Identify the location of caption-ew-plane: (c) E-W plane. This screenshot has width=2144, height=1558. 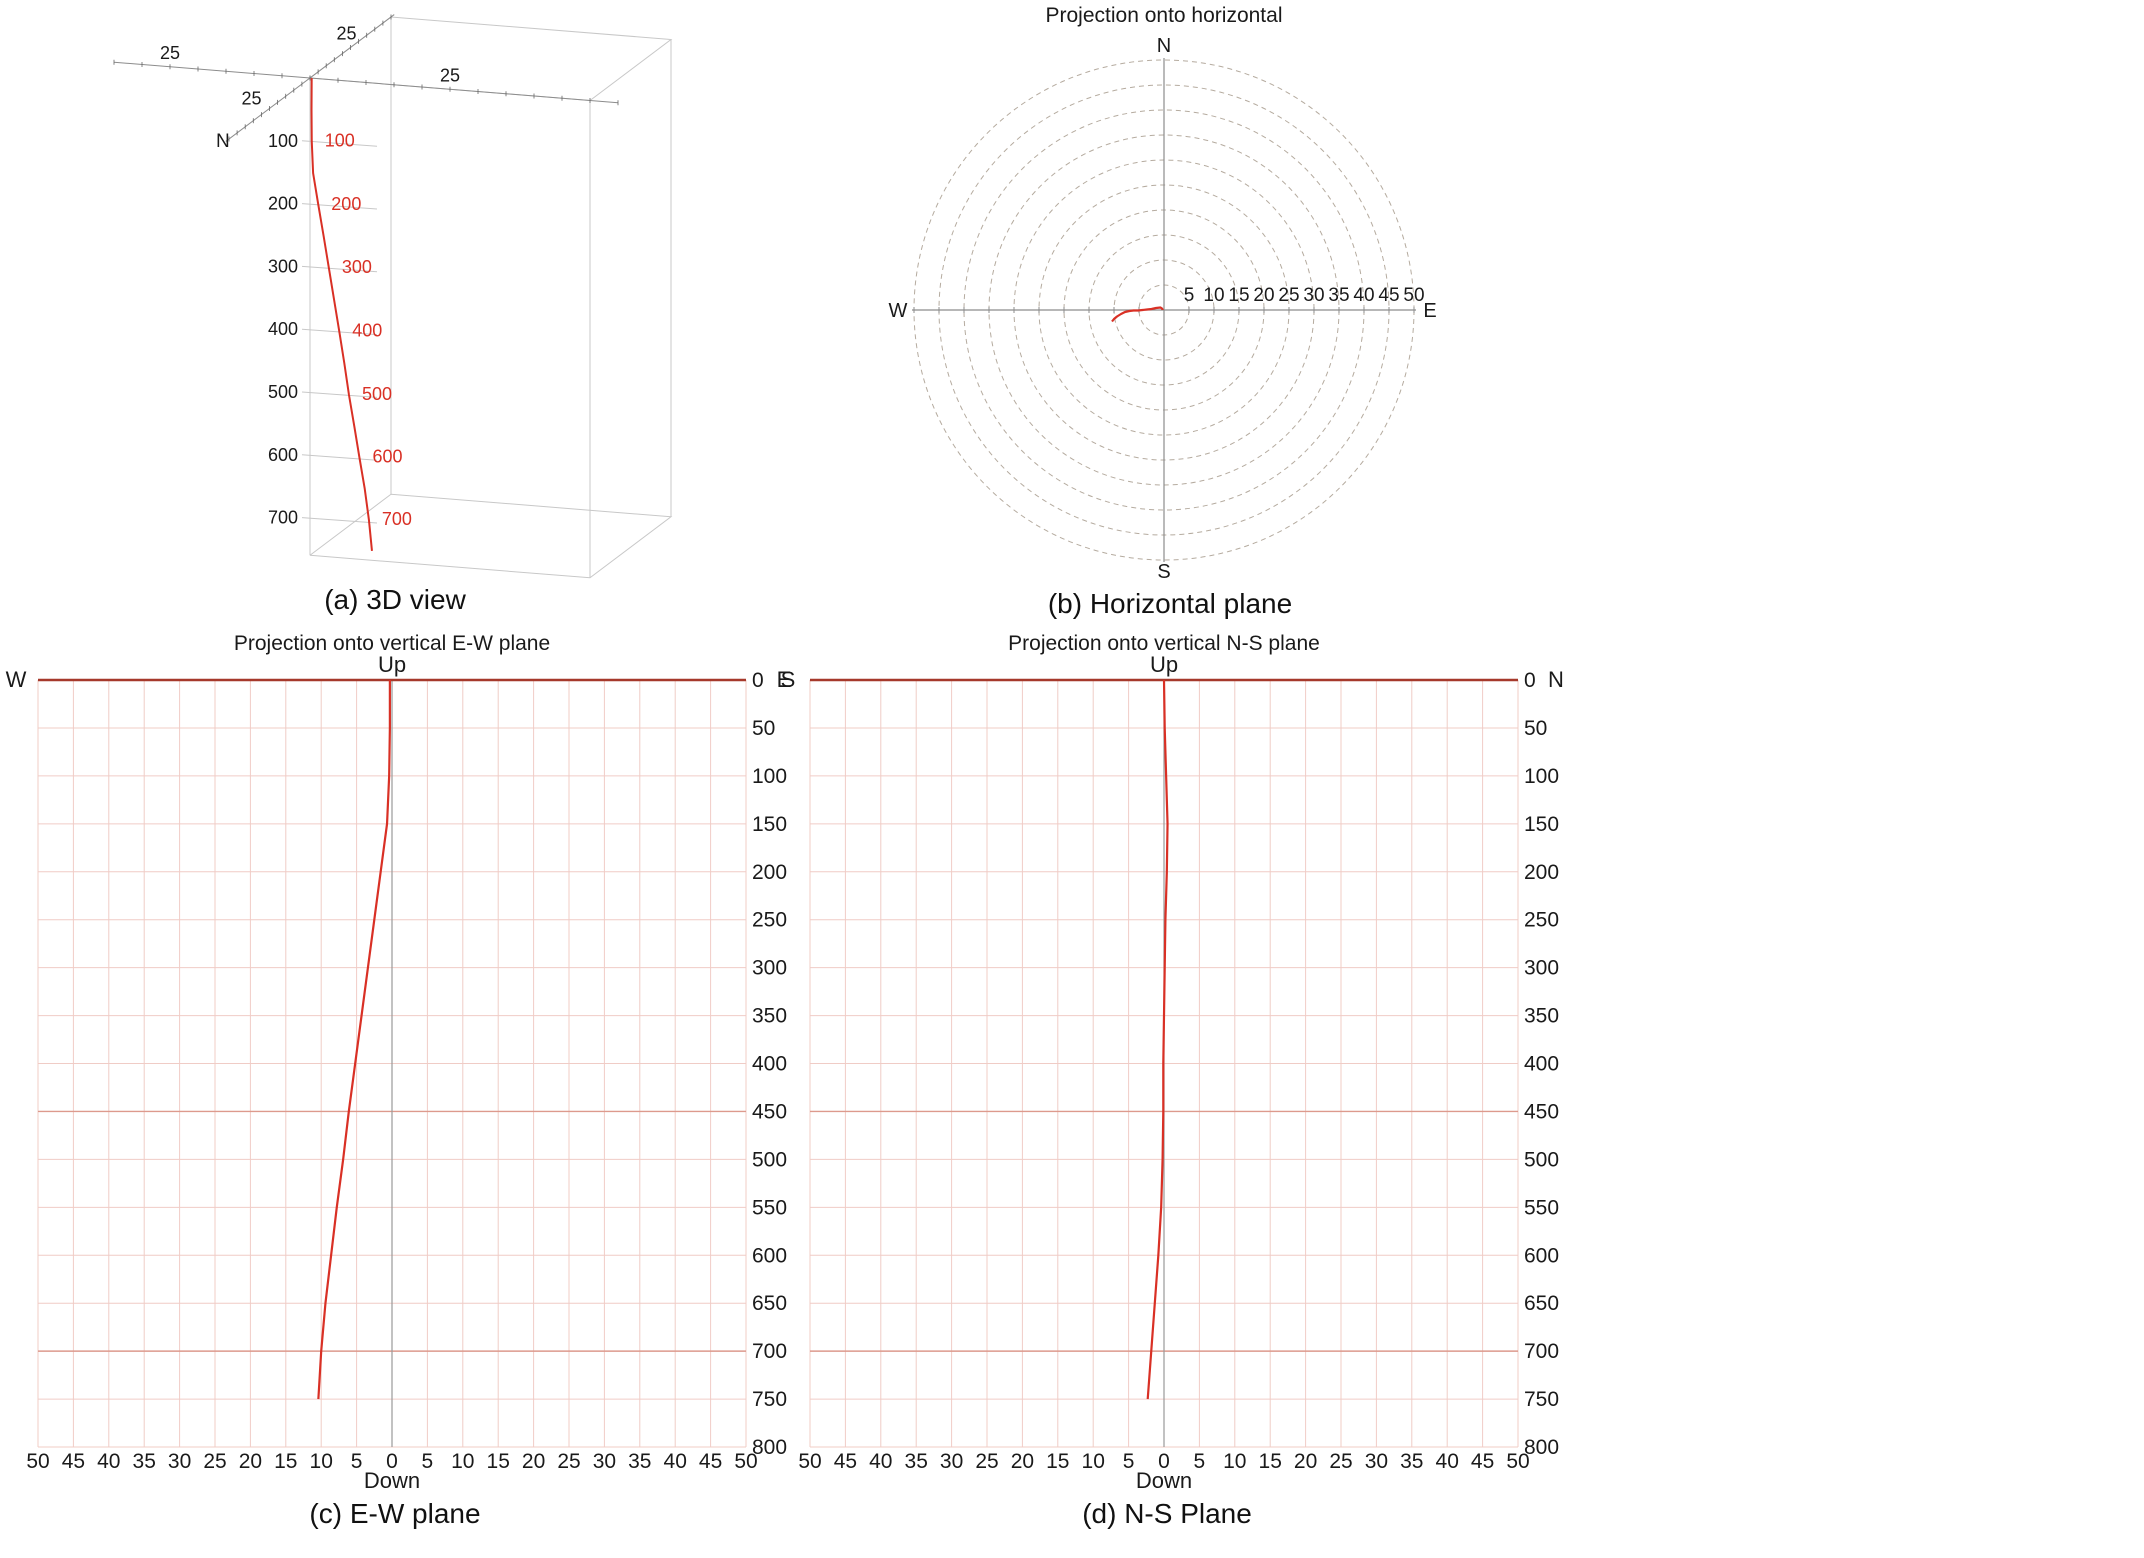
(395, 1513).